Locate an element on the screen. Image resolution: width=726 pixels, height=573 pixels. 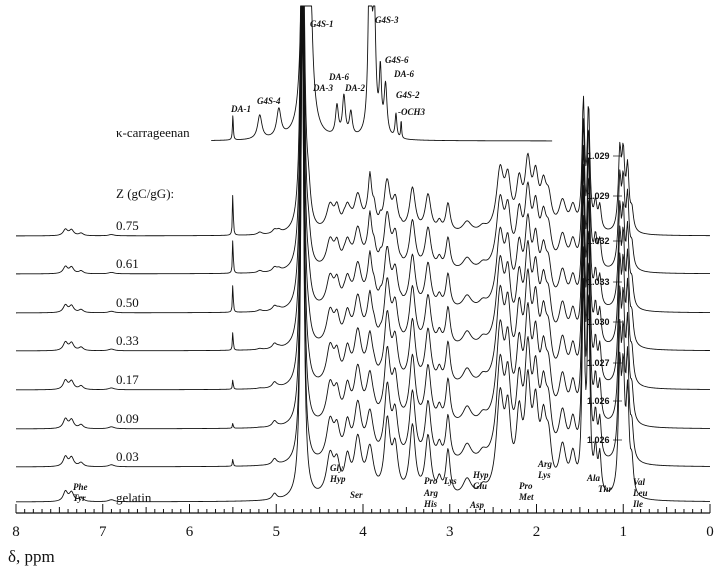
series-label: 0.50 is located at coordinates (127, 302).